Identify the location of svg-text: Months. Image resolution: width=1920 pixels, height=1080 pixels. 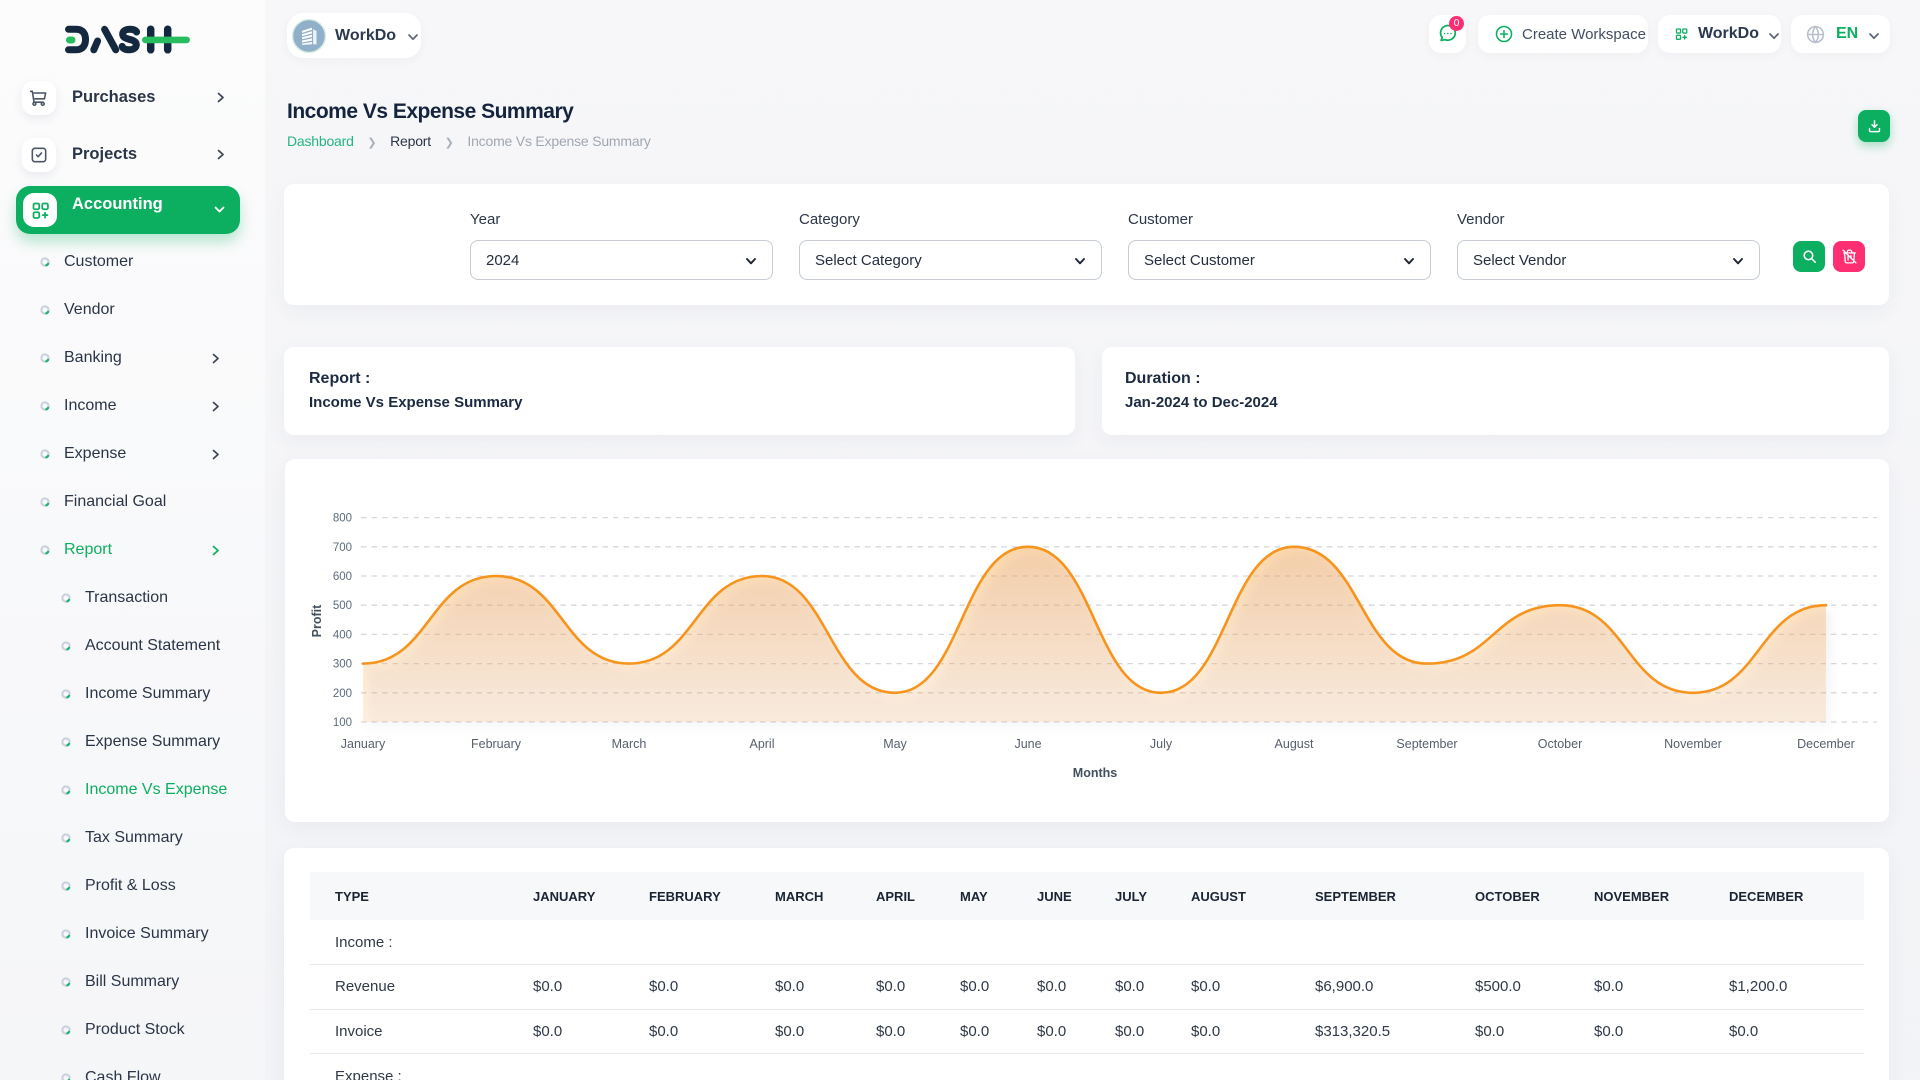
(1095, 773).